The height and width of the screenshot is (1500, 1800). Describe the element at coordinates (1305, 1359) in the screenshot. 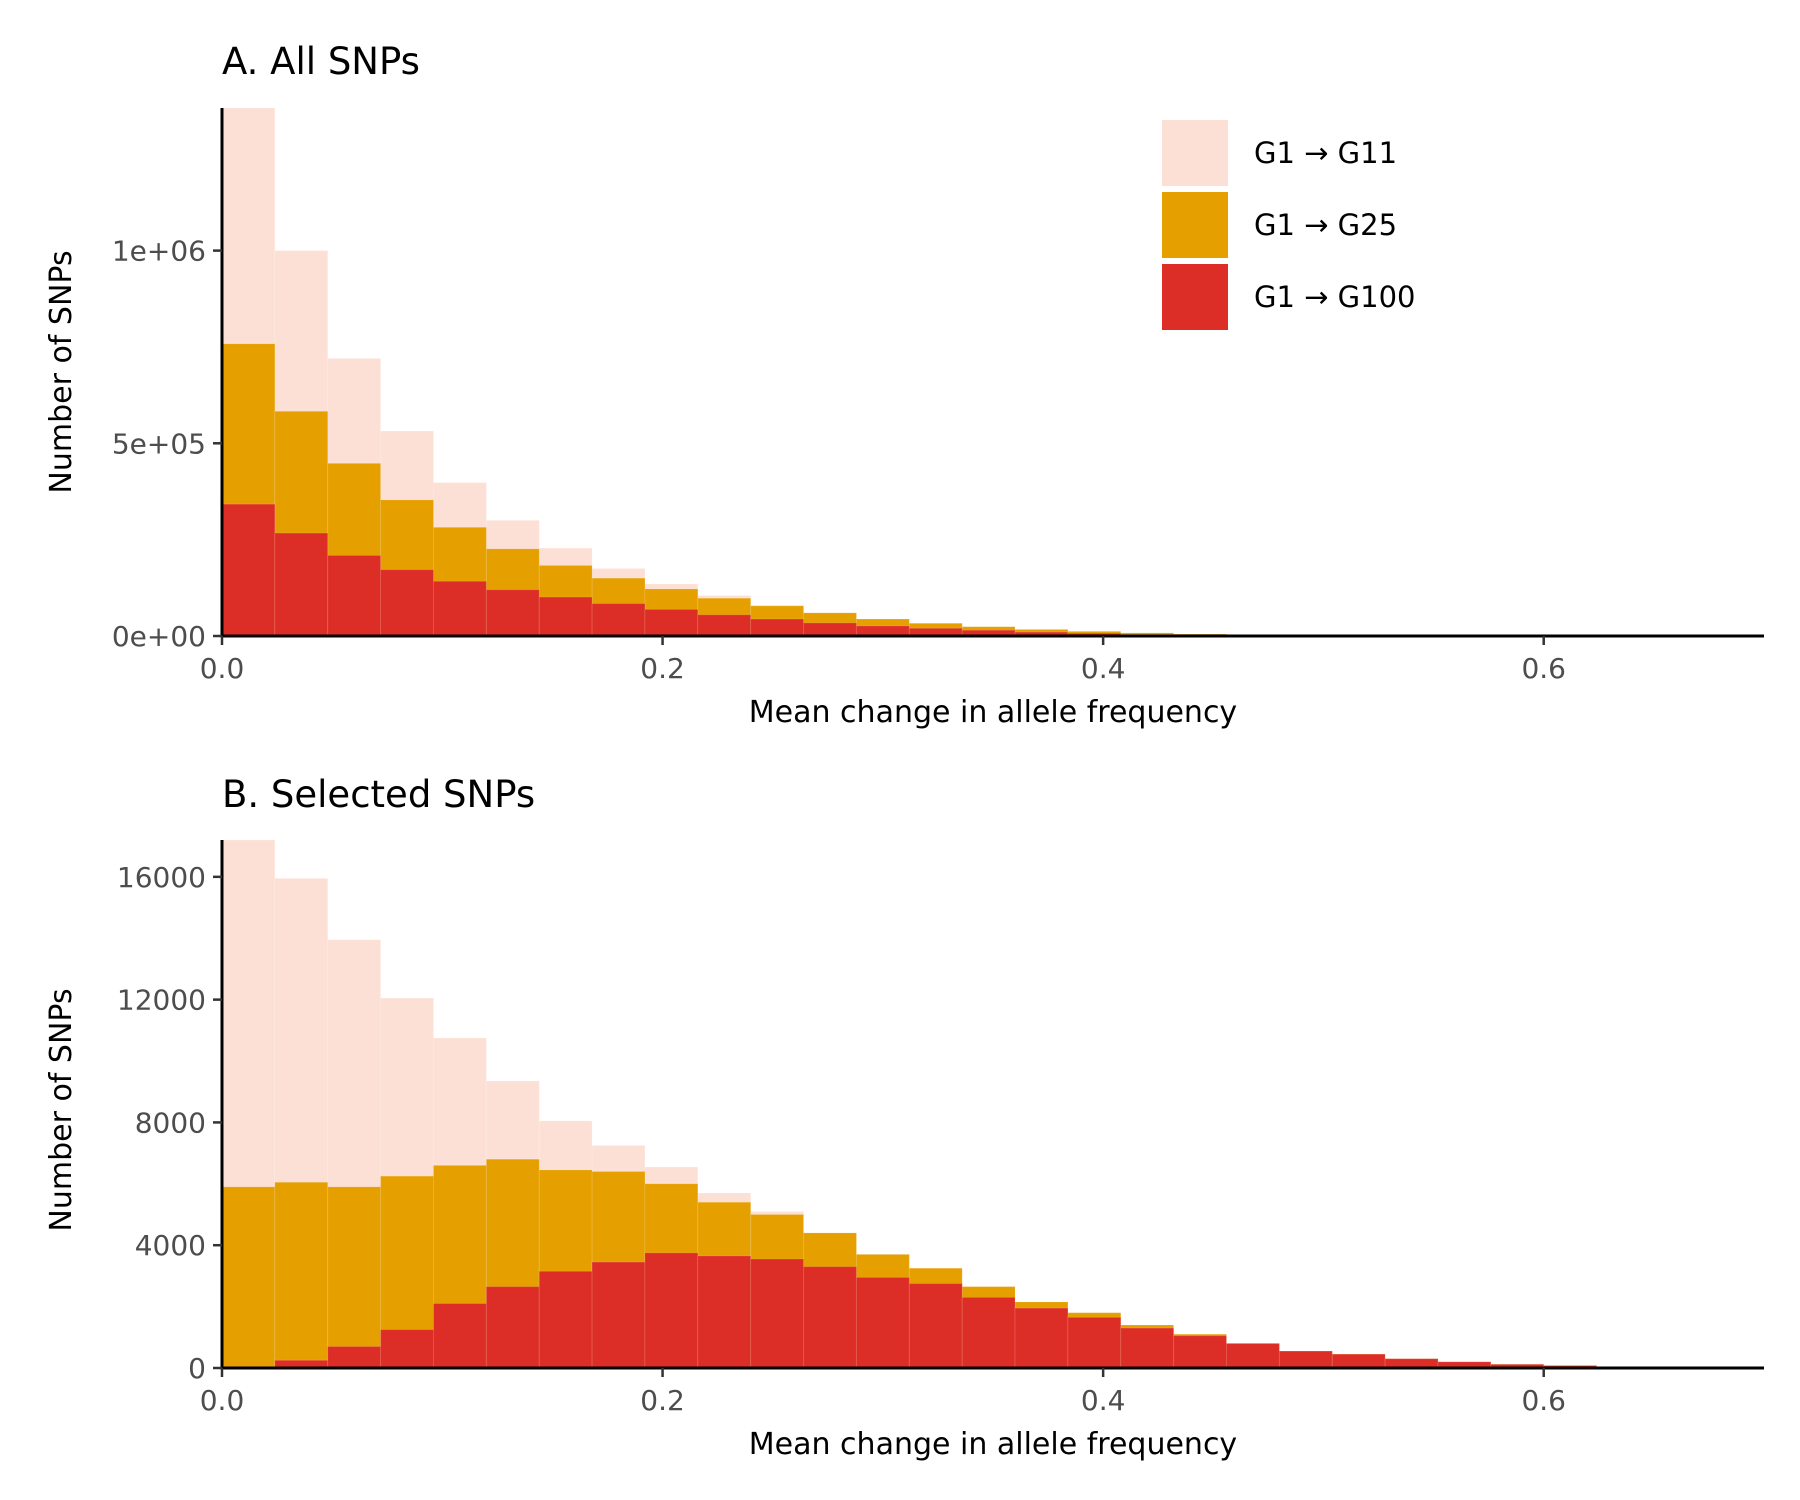

I see `bar-s2-bin20` at that location.